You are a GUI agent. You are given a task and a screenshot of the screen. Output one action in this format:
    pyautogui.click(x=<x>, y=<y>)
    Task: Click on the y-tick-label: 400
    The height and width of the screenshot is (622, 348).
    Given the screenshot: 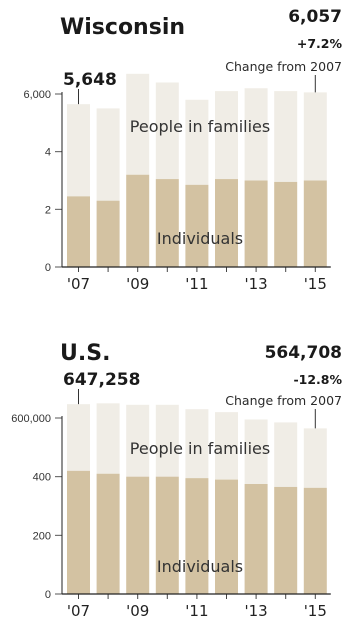 What is the action you would take?
    pyautogui.click(x=42, y=478)
    